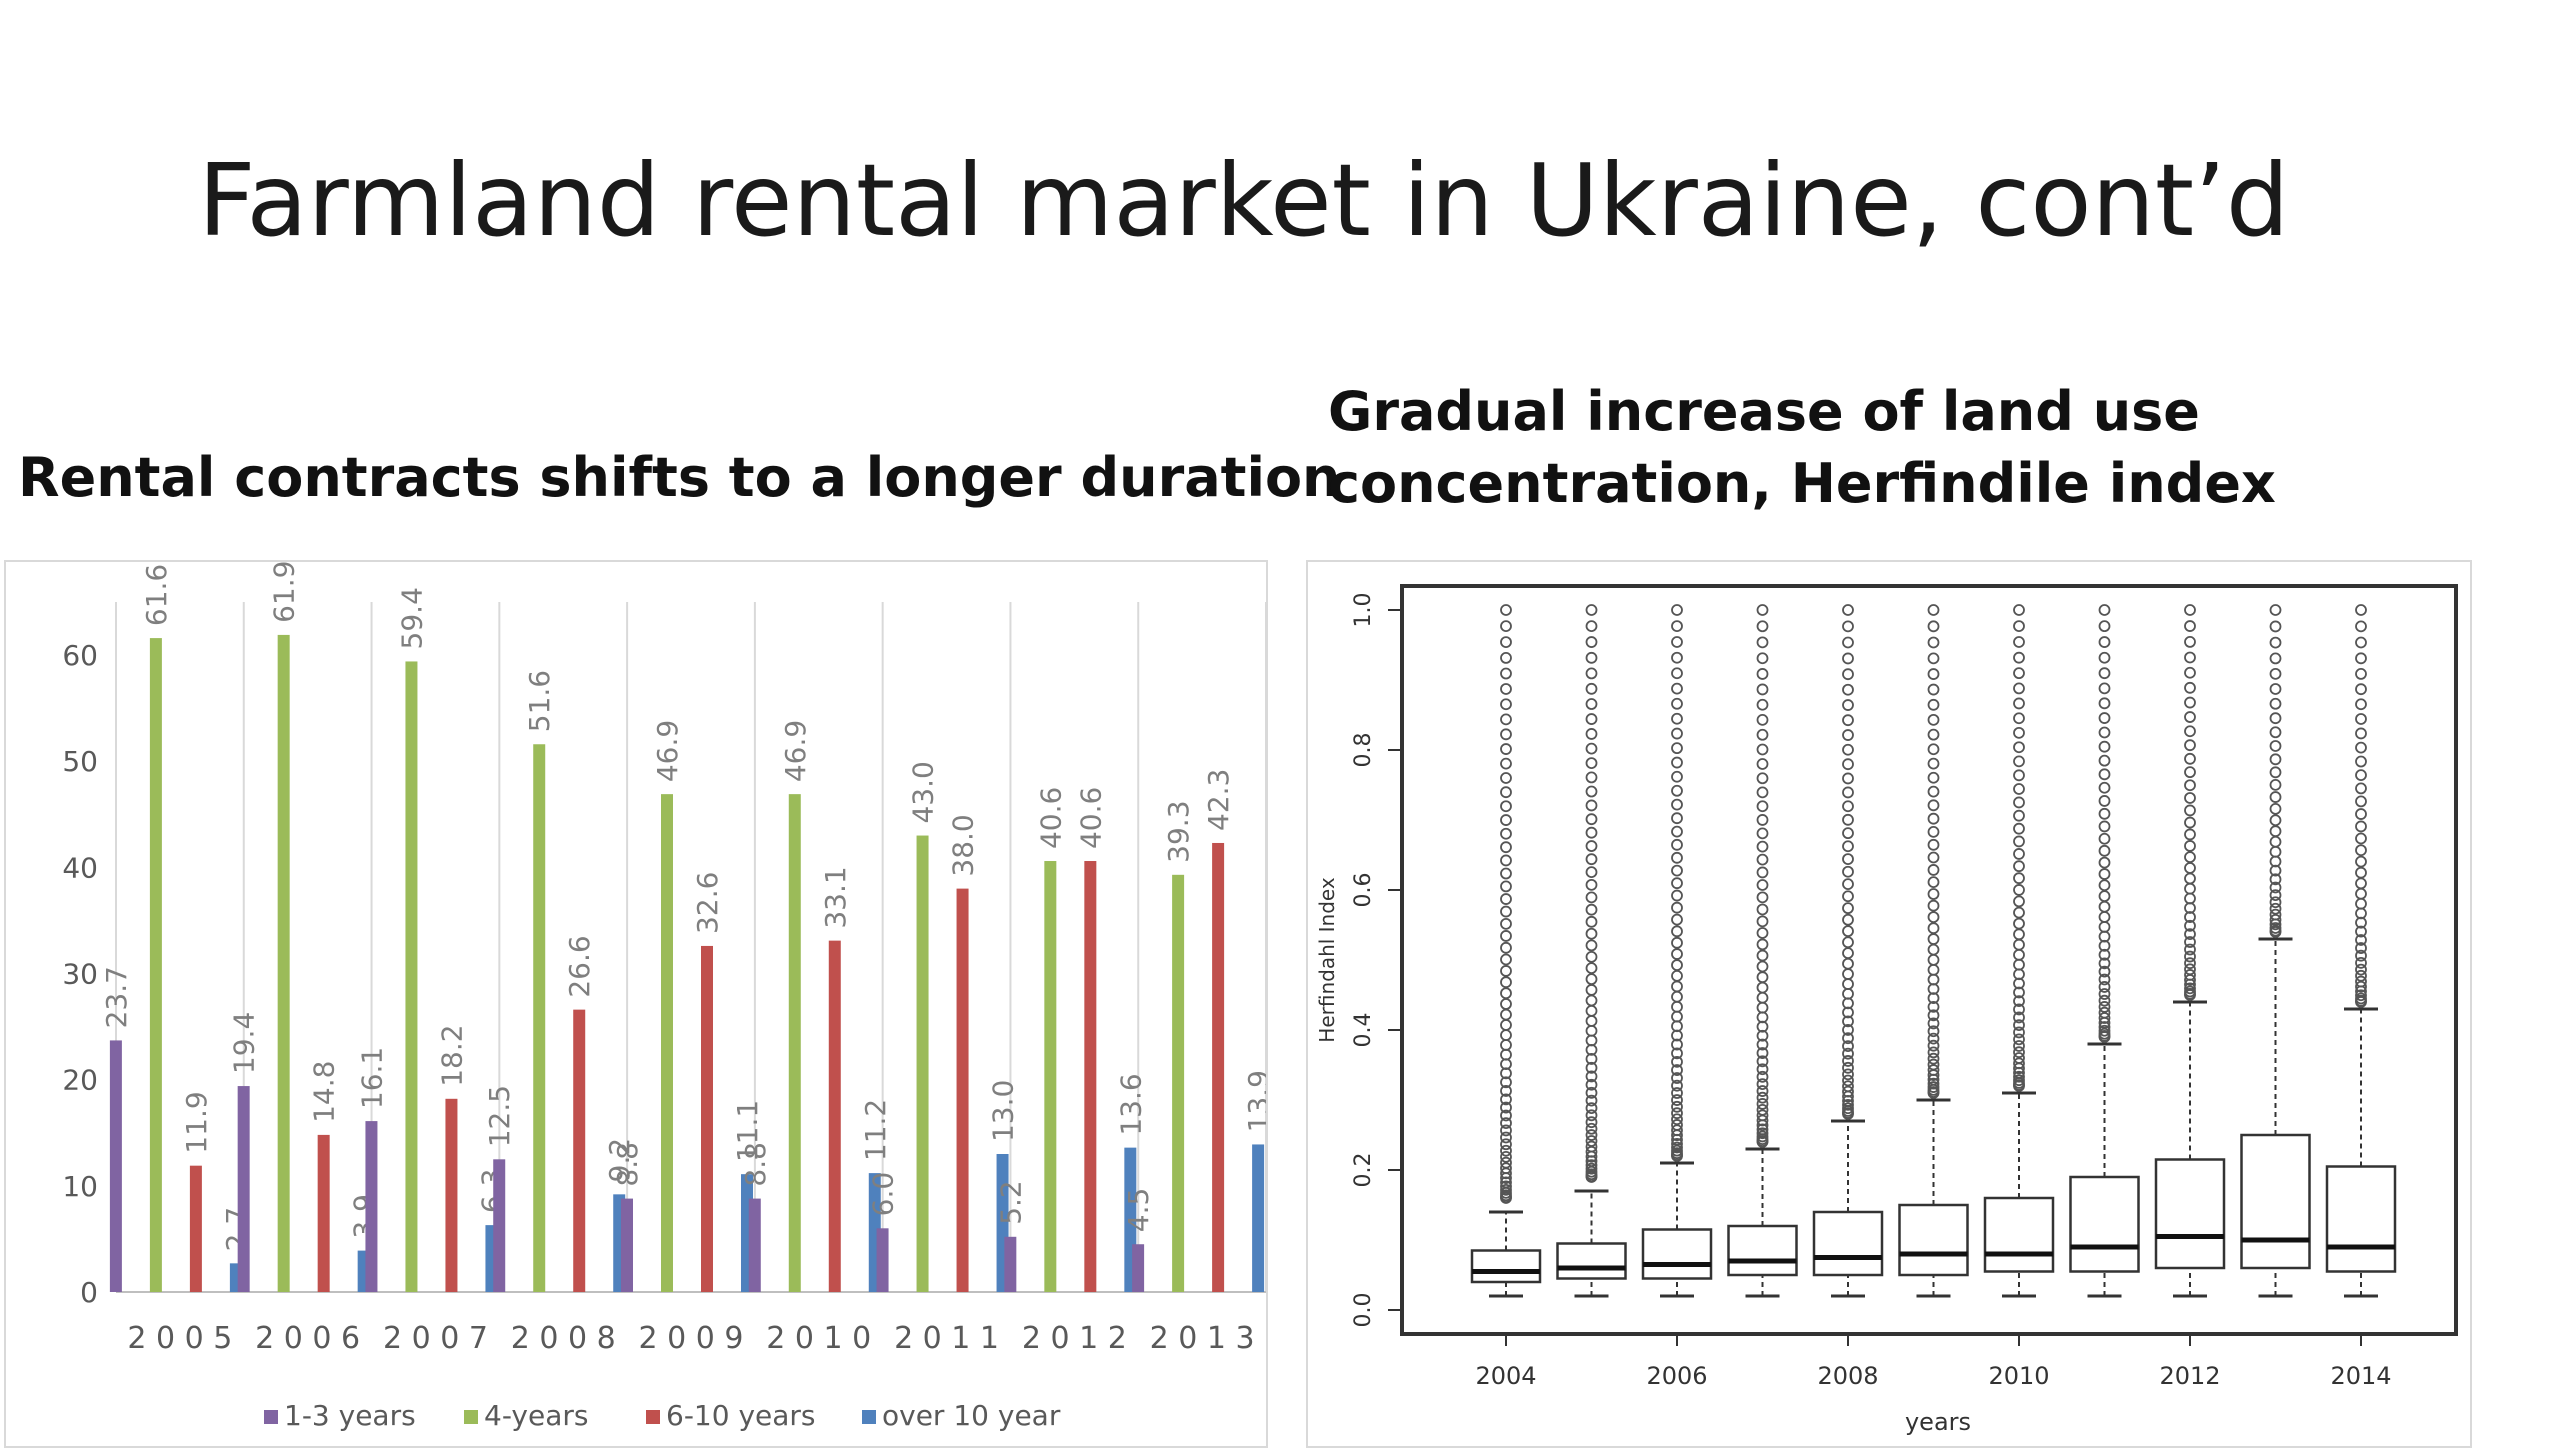 This screenshot has height=1448, width=2560. Describe the element at coordinates (451, 1055) in the screenshot. I see `data-label: 18.2` at that location.